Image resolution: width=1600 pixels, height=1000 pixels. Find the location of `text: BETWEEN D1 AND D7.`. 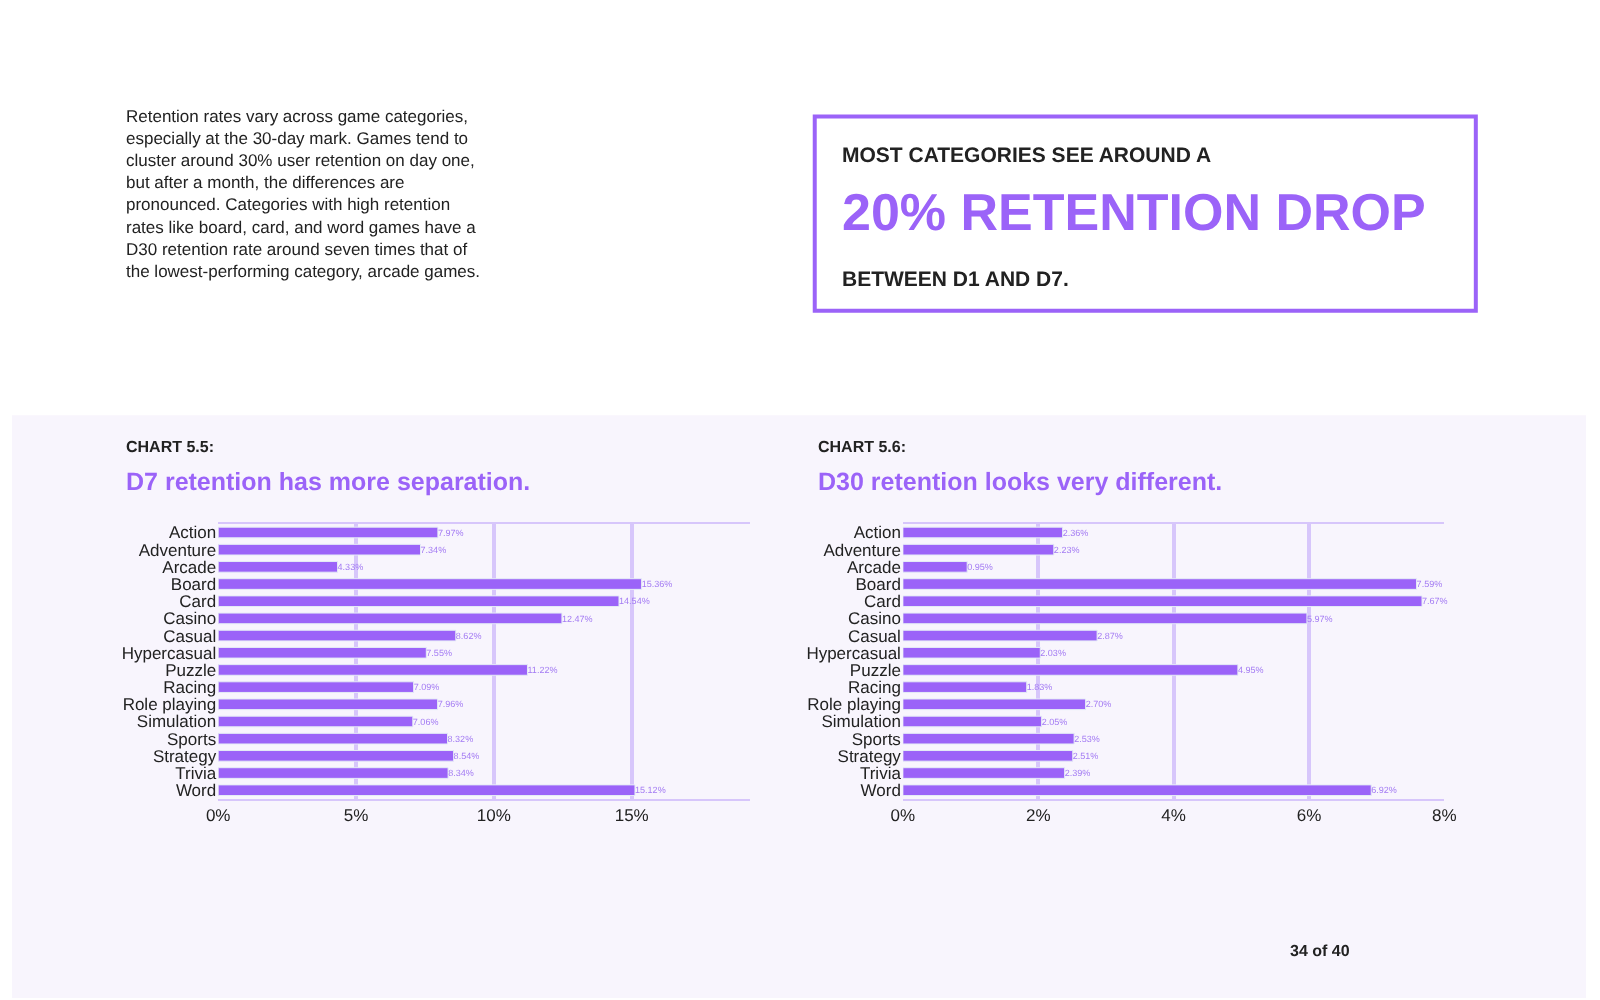

text: BETWEEN D1 AND D7. is located at coordinates (955, 280).